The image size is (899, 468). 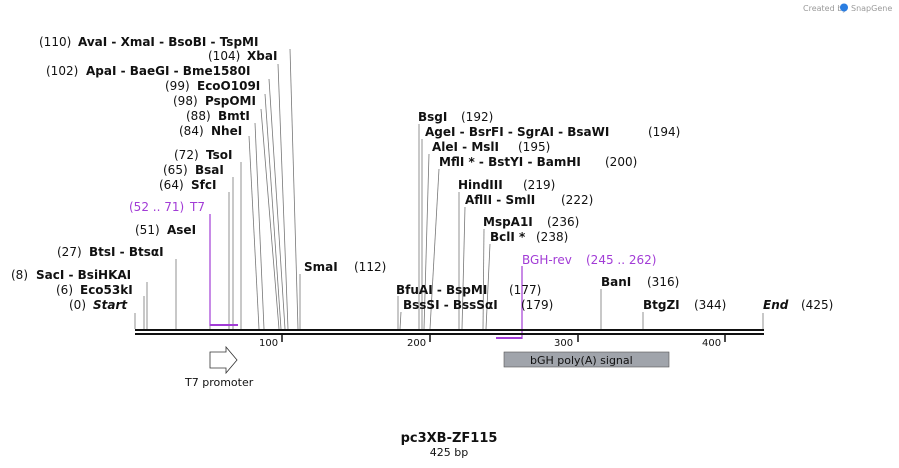 What do you see at coordinates (219, 382) in the screenshot?
I see `feature-label: T7 promoter` at bounding box center [219, 382].